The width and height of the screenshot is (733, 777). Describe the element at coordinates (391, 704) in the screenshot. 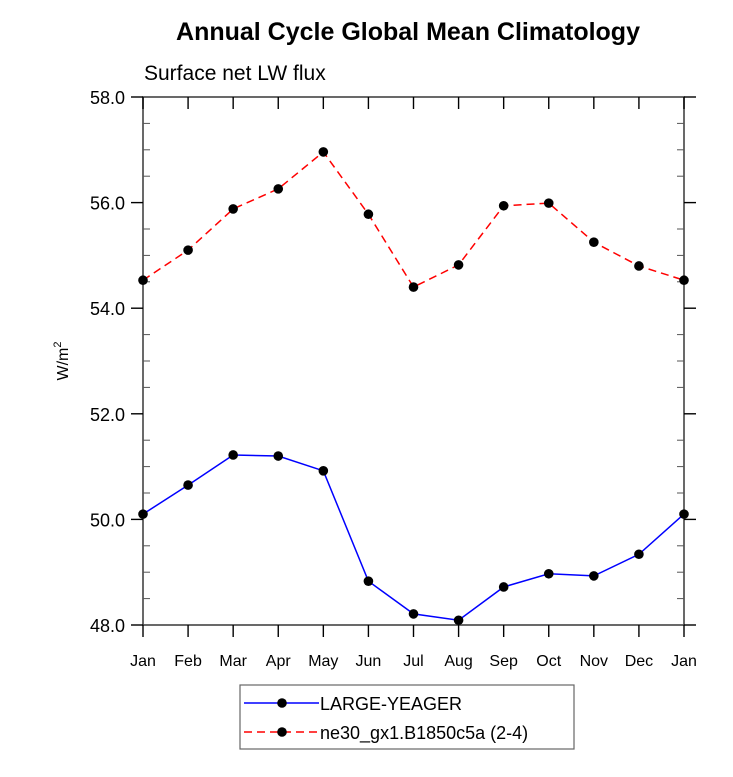

I see `legend-label-0: LARGE-YEAGER` at that location.